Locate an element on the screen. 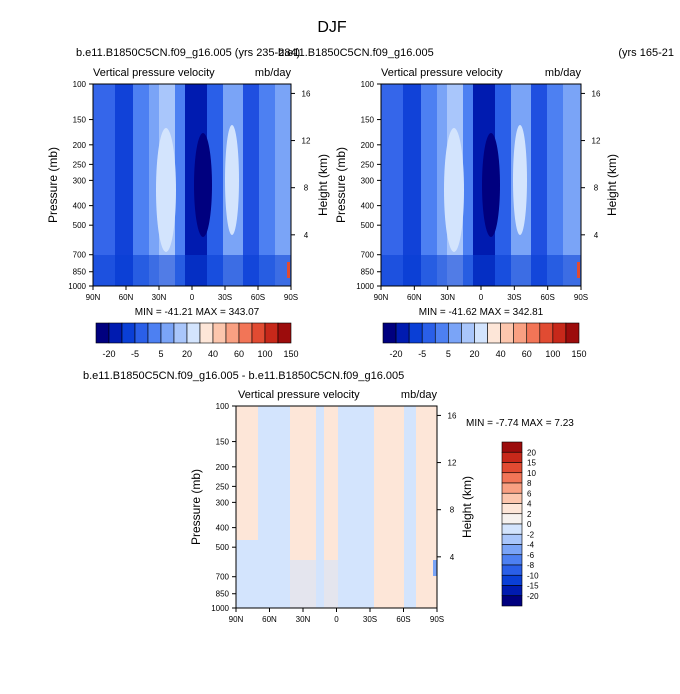 The width and height of the screenshot is (680, 694). right-stats: MIN = -41.62 MAX = 342.81 is located at coordinates (481, 312).